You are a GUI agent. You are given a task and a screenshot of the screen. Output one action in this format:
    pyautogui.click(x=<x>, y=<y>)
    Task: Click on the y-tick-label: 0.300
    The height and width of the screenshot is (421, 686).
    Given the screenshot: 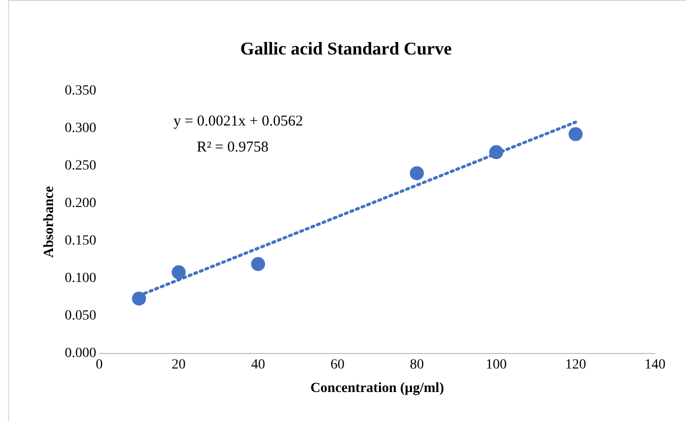 What is the action you would take?
    pyautogui.click(x=80, y=128)
    